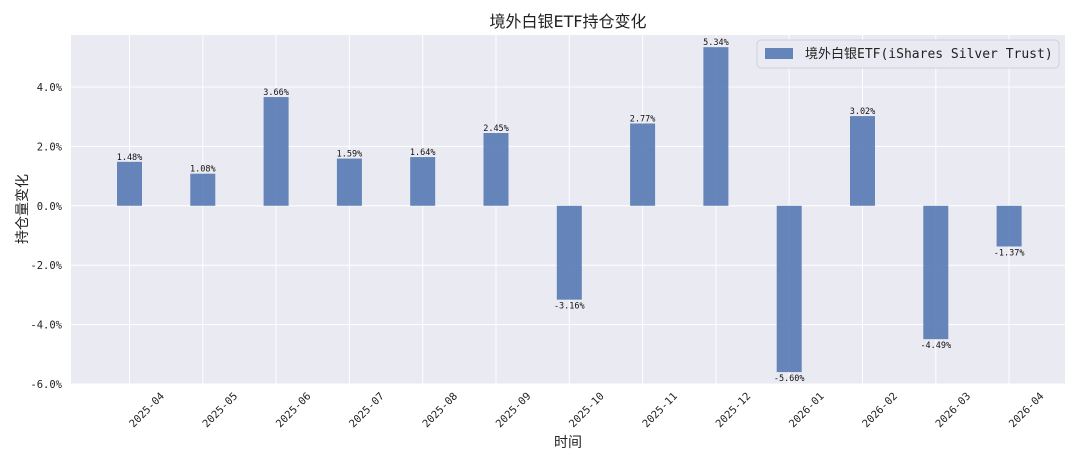 This screenshot has height=463, width=1080. Describe the element at coordinates (203, 170) in the screenshot. I see `data-label: 1.08%` at that location.